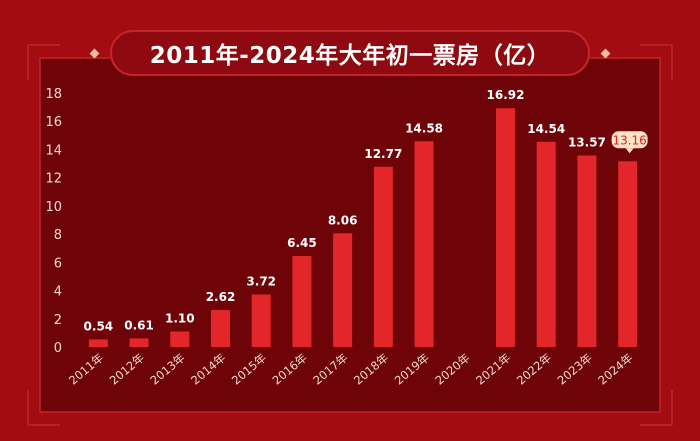  What do you see at coordinates (99, 326) in the screenshot?
I see `data-label: 0.54` at bounding box center [99, 326].